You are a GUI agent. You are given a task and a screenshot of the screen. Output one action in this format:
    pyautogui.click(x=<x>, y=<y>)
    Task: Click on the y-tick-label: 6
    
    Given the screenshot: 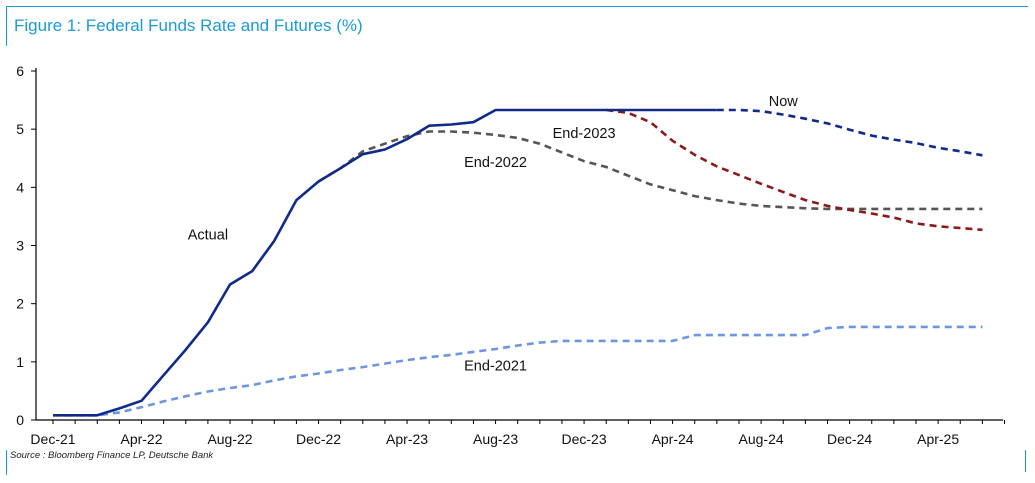 What is the action you would take?
    pyautogui.click(x=20, y=71)
    